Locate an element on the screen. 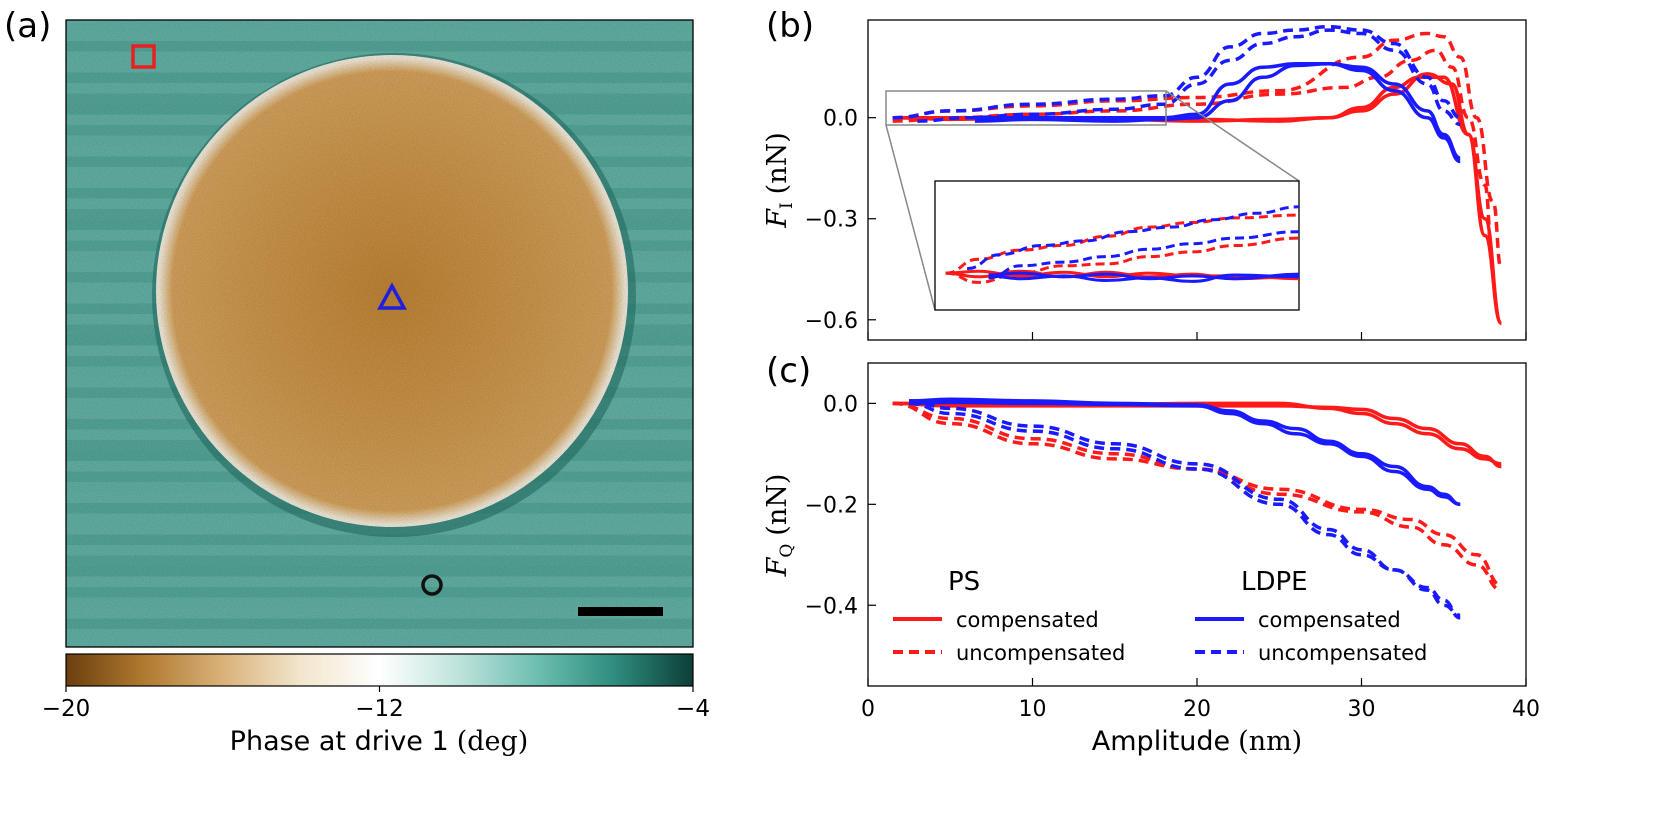 The image size is (1661, 830). zoom-connector-right is located at coordinates (1232, 136).